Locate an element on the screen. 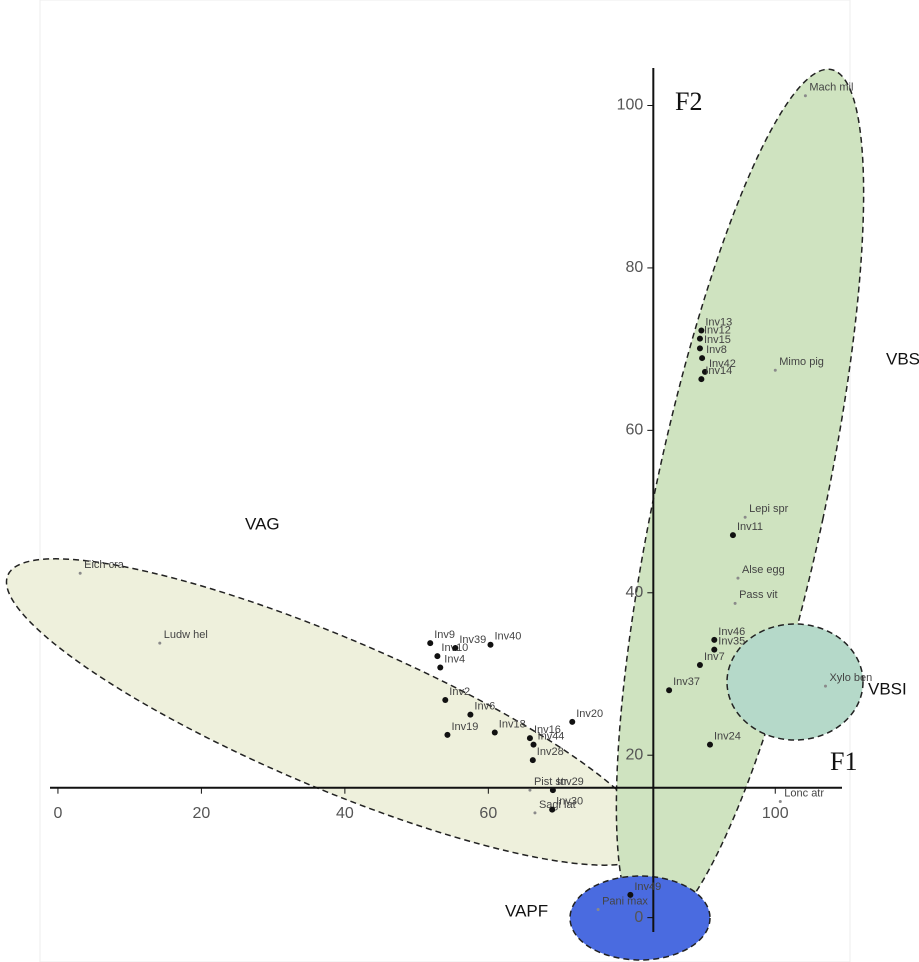 The image size is (919, 962). x-tick-label: 100 is located at coordinates (775, 813).